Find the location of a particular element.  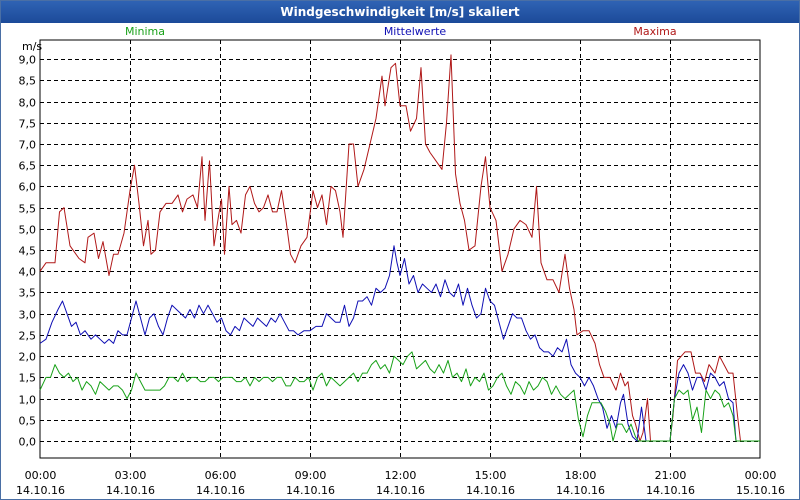

x-tick-time: 03:00 is located at coordinates (131, 475).